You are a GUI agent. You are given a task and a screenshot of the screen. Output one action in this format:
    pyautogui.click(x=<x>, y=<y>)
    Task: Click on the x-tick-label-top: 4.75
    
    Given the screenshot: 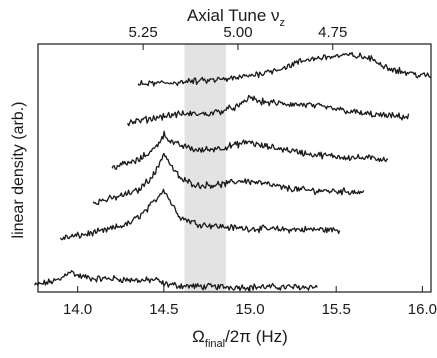 What is the action you would take?
    pyautogui.click(x=332, y=32)
    